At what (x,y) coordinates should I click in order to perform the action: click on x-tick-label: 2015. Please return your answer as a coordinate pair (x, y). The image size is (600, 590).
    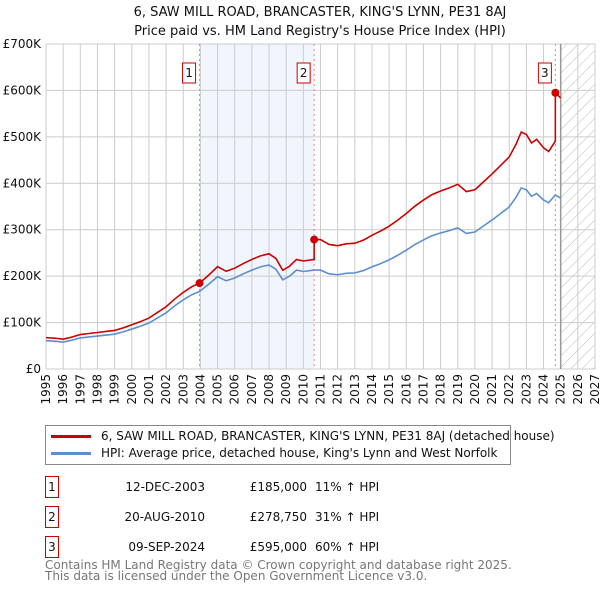
    Looking at the image, I should click on (389, 389).